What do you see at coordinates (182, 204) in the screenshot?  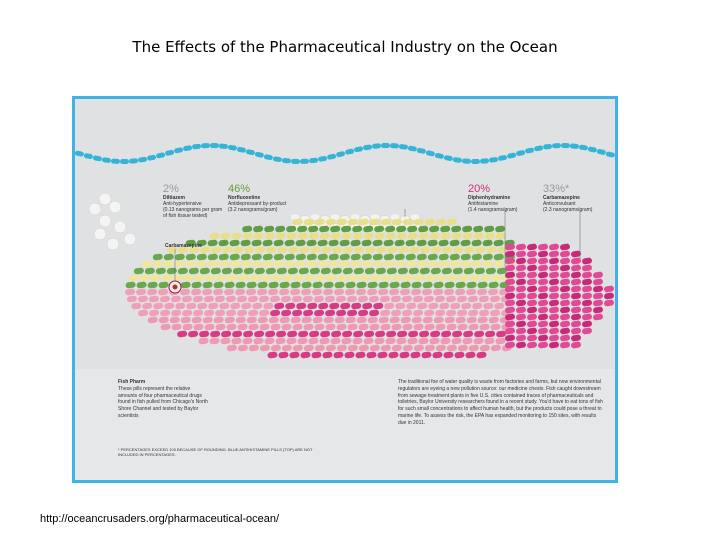 I see `drug-use: Anti-hypertensive` at bounding box center [182, 204].